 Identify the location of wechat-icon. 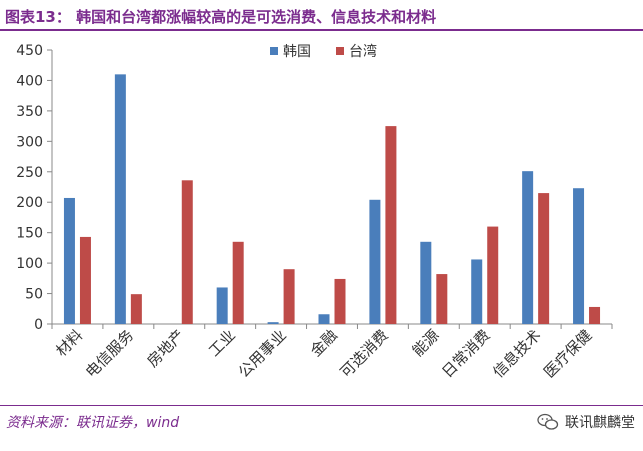
(548, 421).